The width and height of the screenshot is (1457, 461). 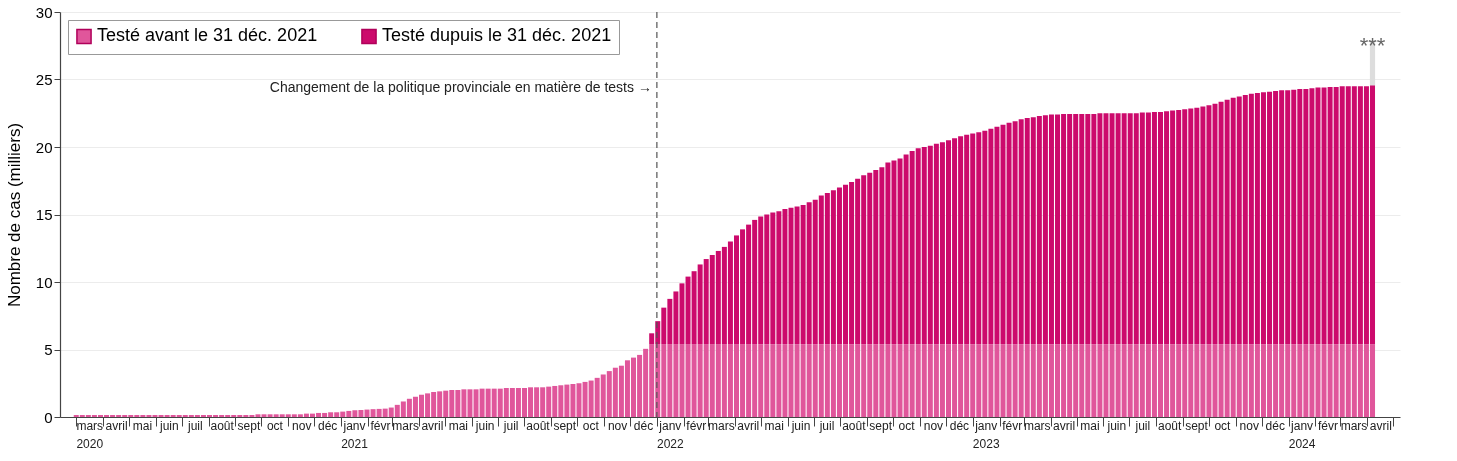 What do you see at coordinates (44, 282) in the screenshot?
I see `y-tick-label: 10` at bounding box center [44, 282].